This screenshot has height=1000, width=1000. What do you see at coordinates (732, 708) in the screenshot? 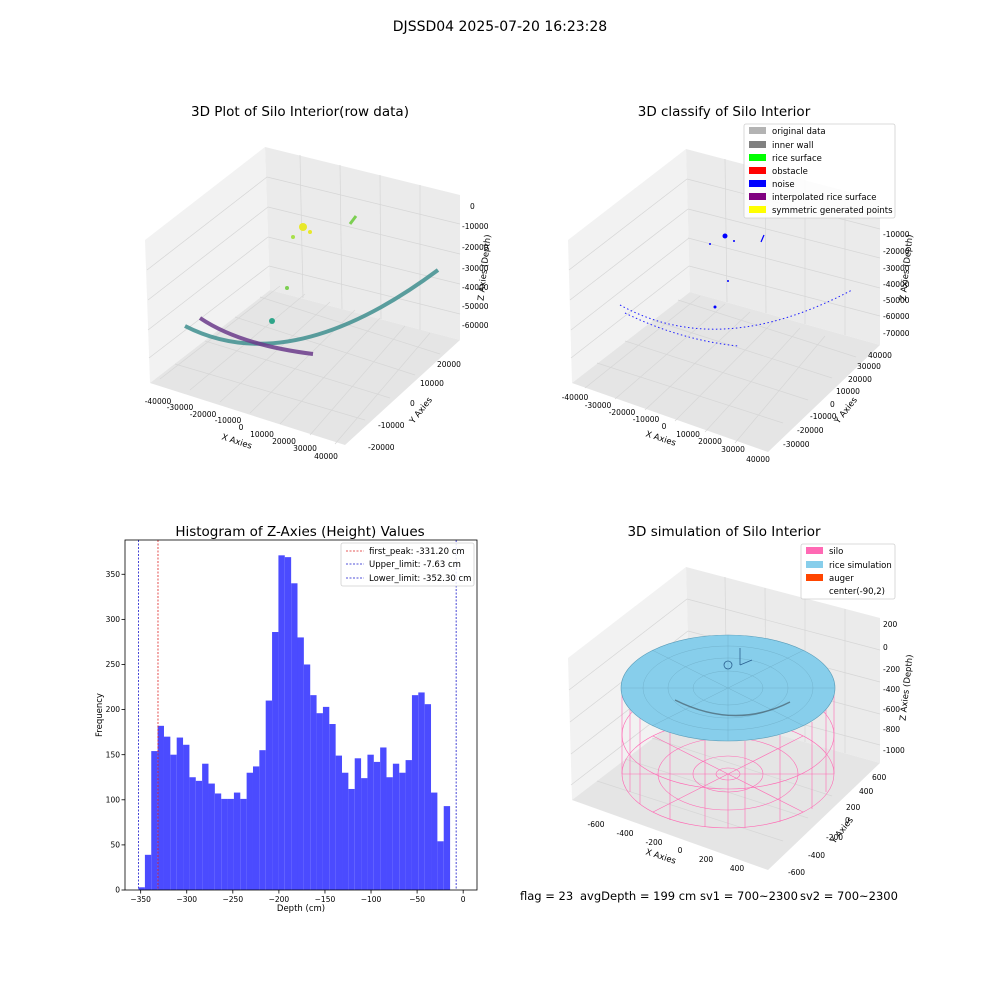
I see `rice-depression` at bounding box center [732, 708].